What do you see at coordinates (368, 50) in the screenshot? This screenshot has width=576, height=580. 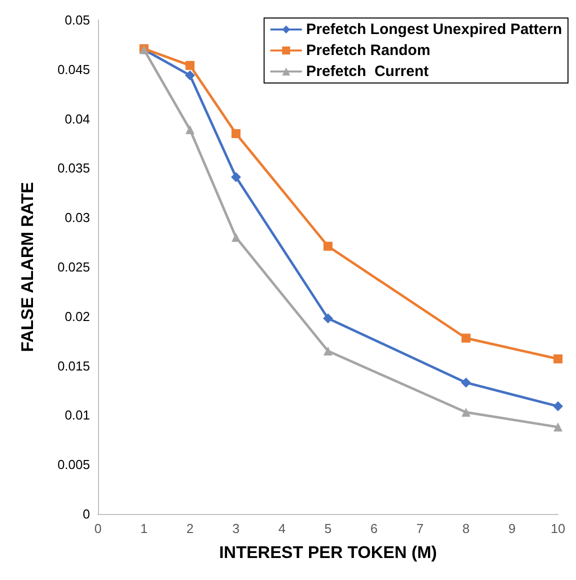 I see `legend-label: Prefetch Random` at bounding box center [368, 50].